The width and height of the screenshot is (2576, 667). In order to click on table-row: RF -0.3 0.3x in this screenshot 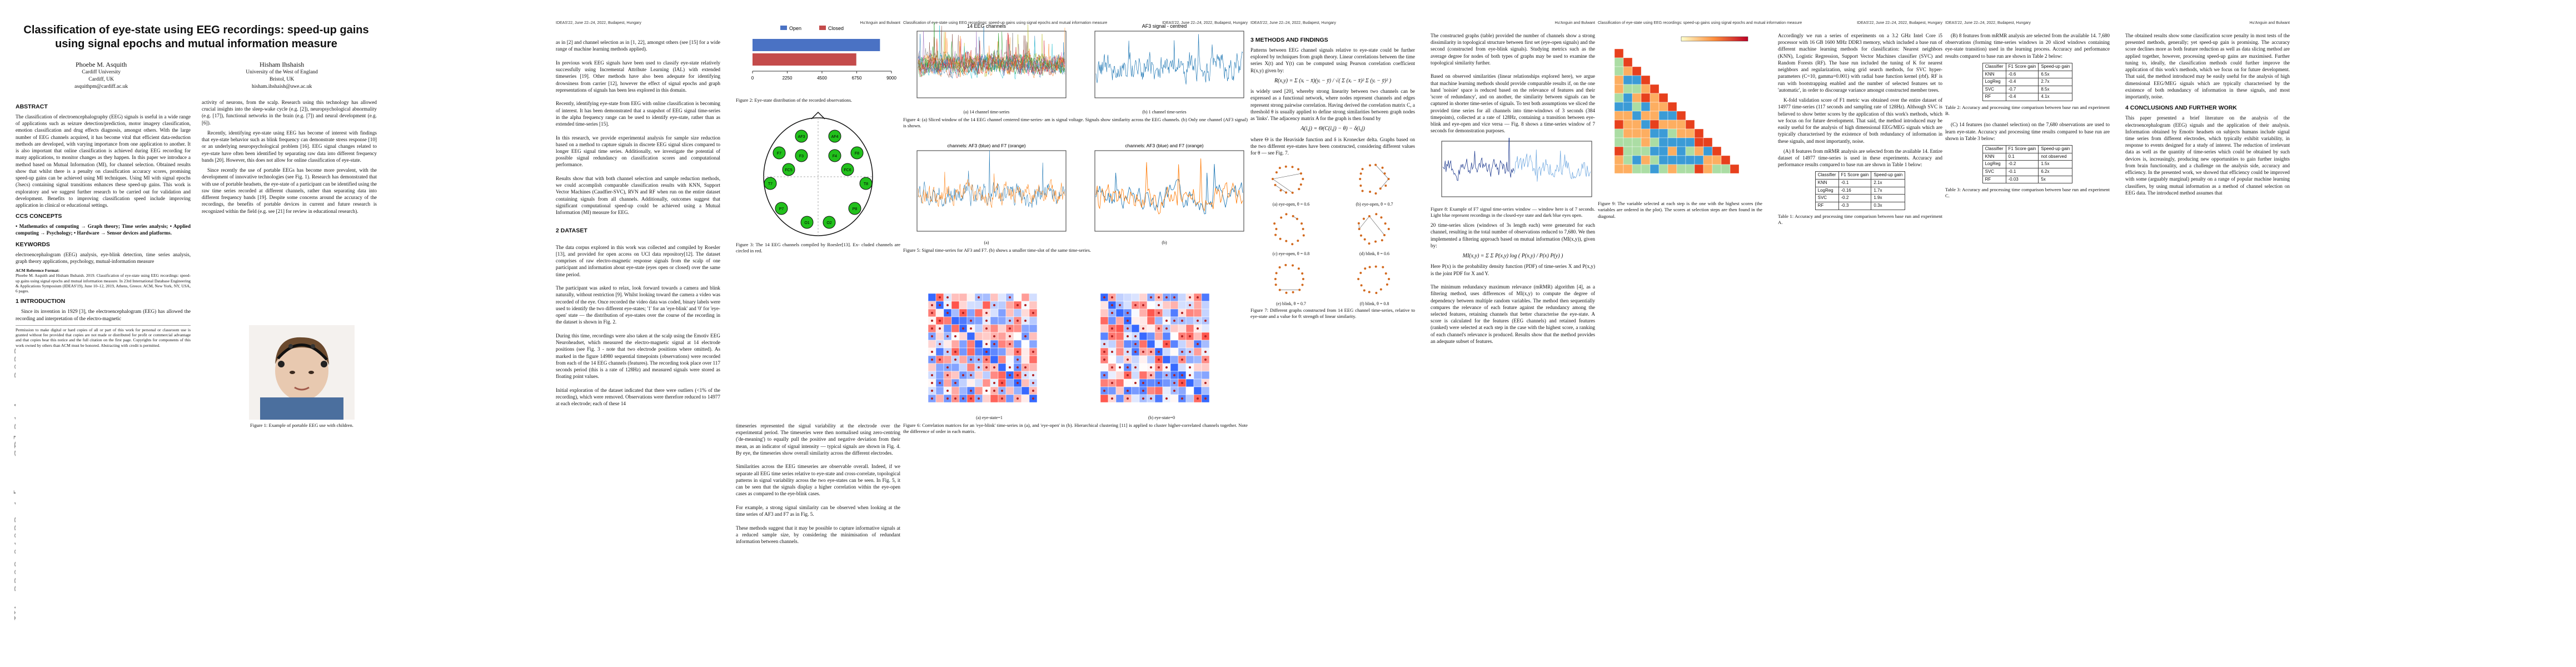, I will do `click(1860, 205)`.